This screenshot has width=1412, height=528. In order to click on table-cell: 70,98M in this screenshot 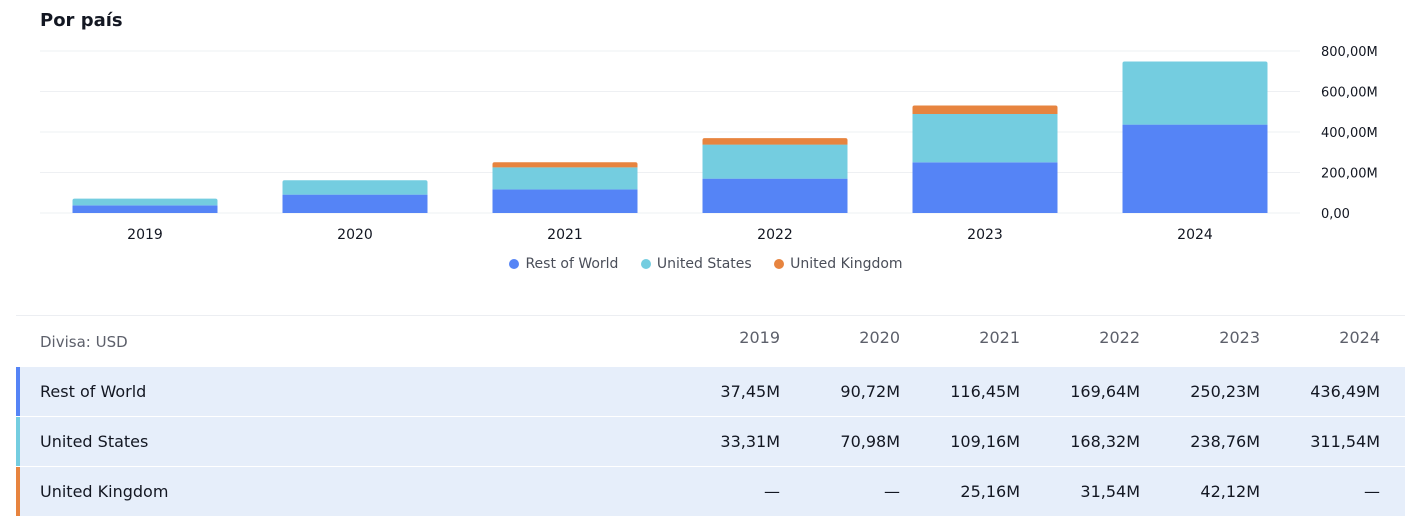, I will do `click(870, 441)`.